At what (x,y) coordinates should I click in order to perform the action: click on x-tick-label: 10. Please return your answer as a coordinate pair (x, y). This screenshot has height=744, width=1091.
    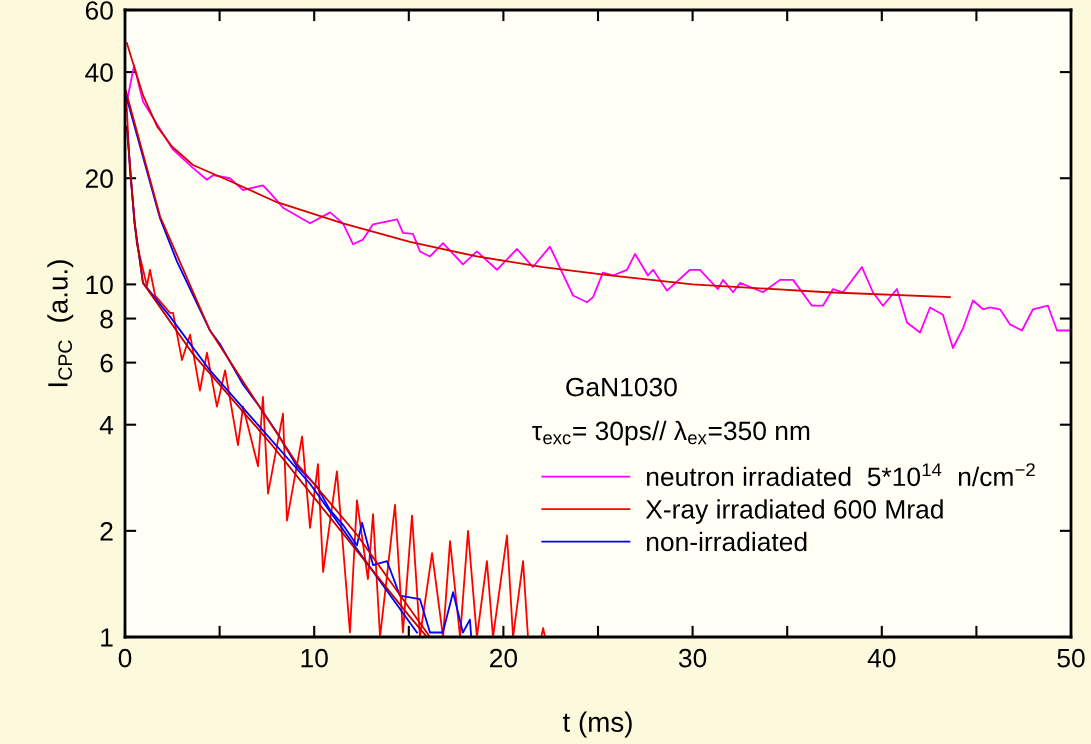
    Looking at the image, I should click on (314, 658).